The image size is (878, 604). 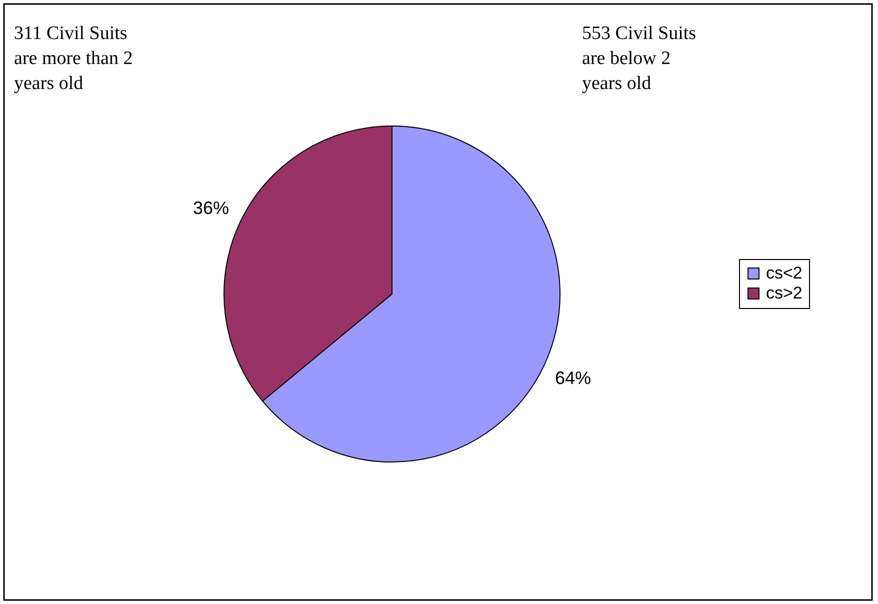 What do you see at coordinates (572, 378) in the screenshot?
I see `data-label: 64%` at bounding box center [572, 378].